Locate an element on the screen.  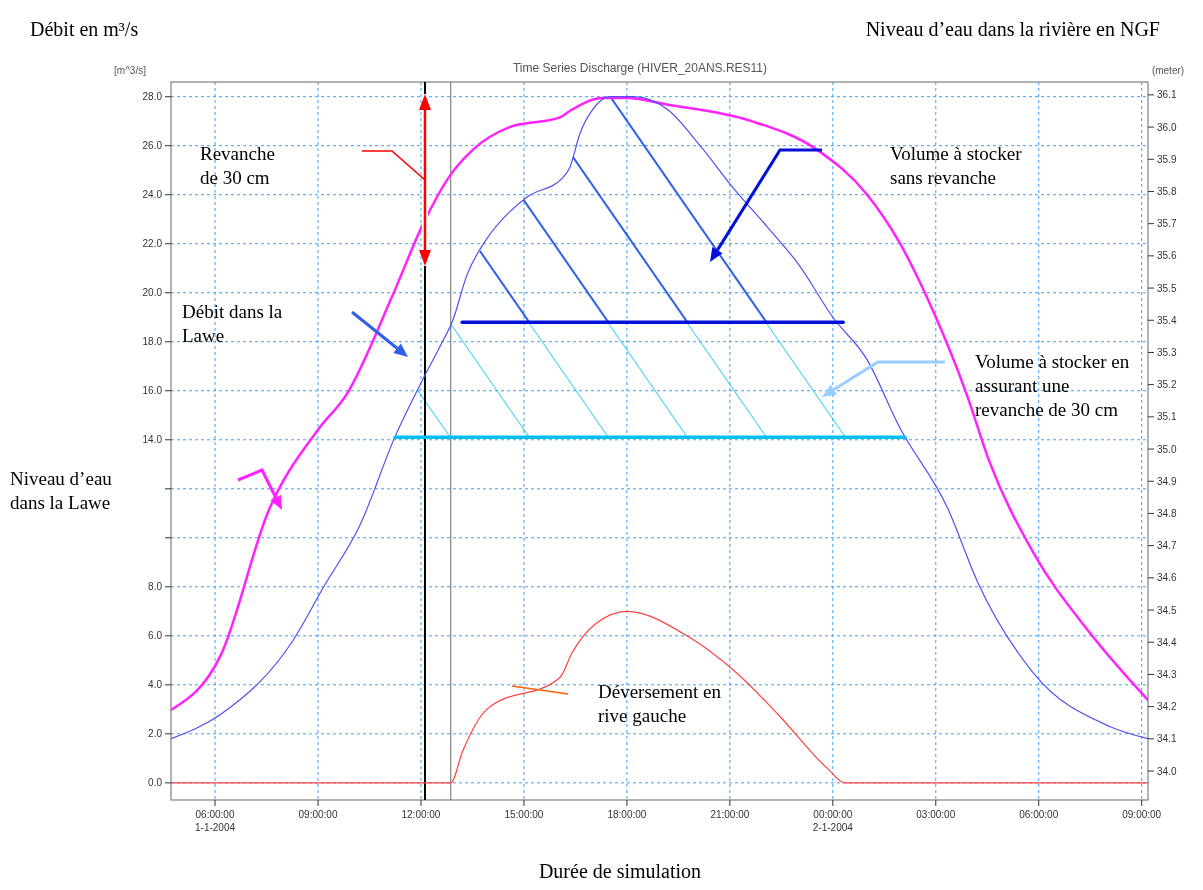
y2-tick-label: 35.1 is located at coordinates (1167, 417).